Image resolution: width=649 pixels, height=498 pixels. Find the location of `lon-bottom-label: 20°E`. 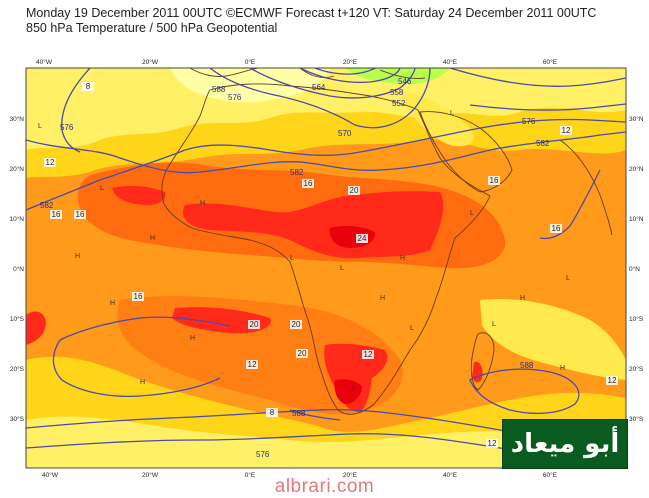

lon-bottom-label: 20°E is located at coordinates (350, 475).